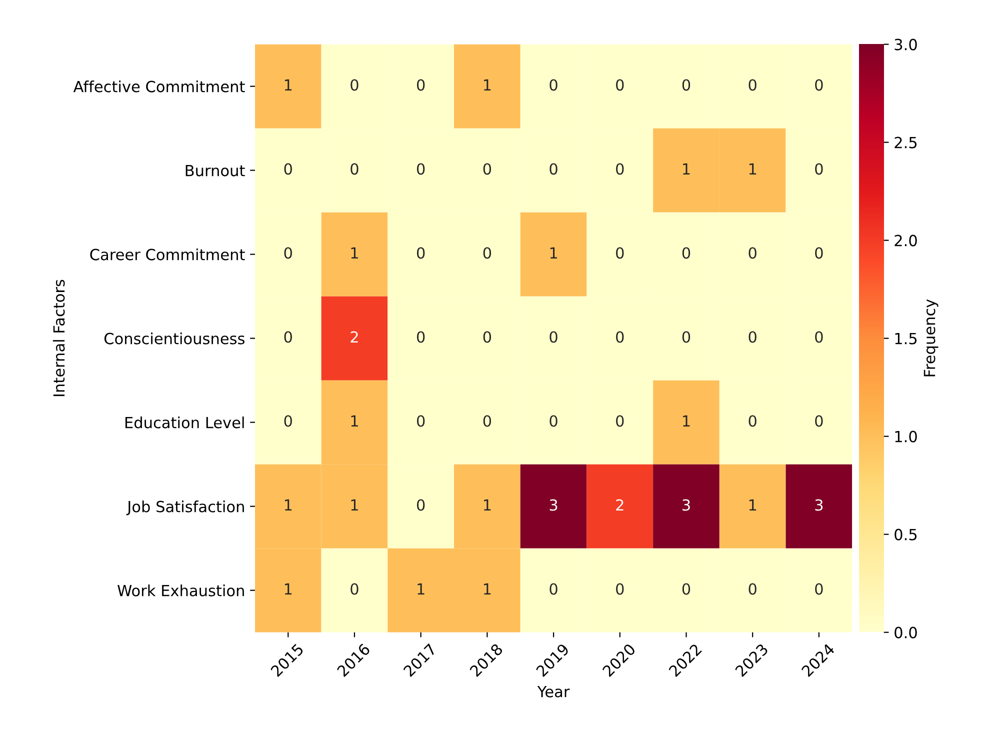 This screenshot has height=751, width=992. Describe the element at coordinates (58, 338) in the screenshot. I see `y-axis-title: Internal Factors` at that location.